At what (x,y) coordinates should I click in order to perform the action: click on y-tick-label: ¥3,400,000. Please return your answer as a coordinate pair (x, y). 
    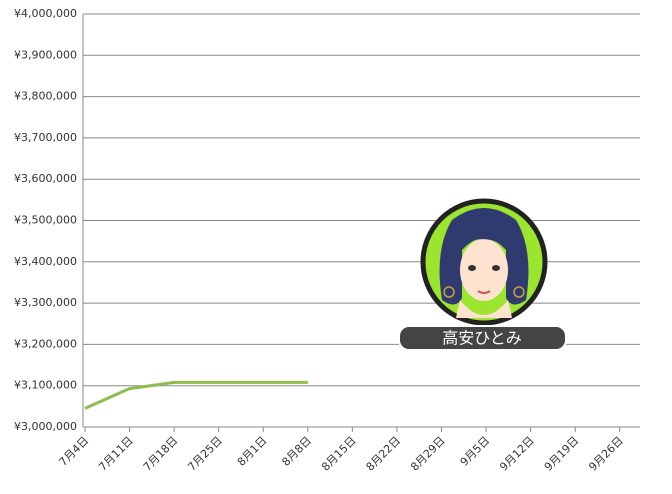
    Looking at the image, I should click on (45, 261).